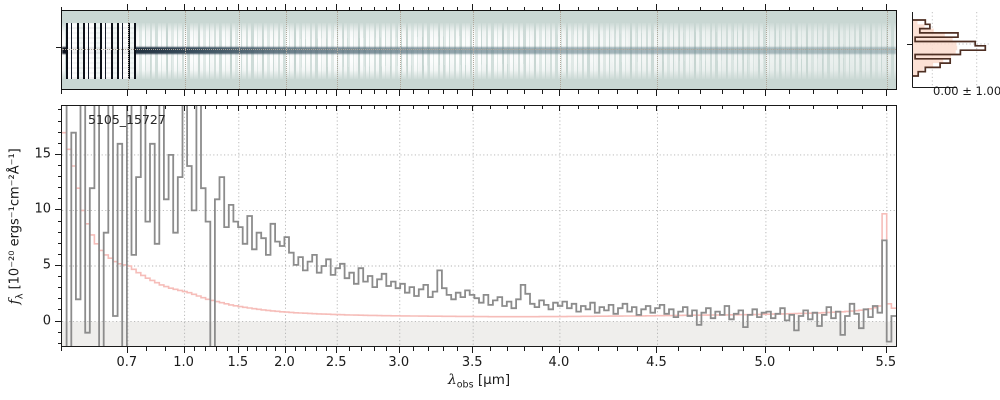 This screenshot has width=1000, height=400. I want to click on x-axis-title: λobs [μm], so click(479, 381).